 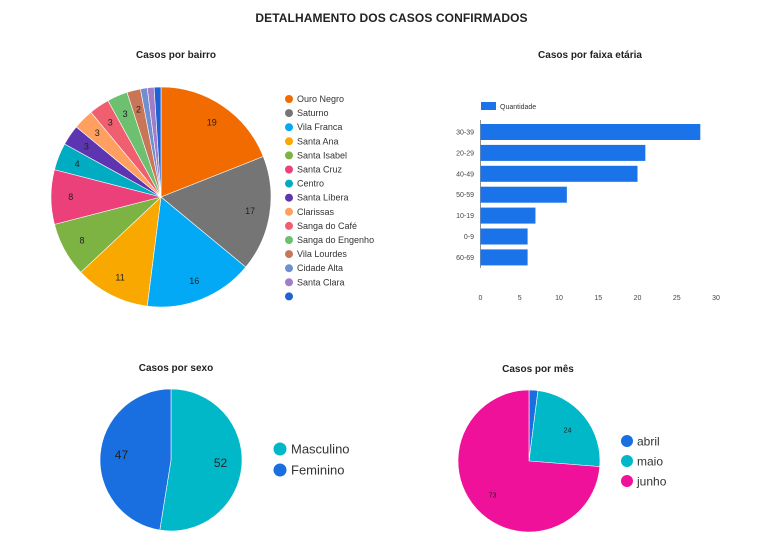 I want to click on slice-label-bairro-9: 3, so click(x=110, y=122).